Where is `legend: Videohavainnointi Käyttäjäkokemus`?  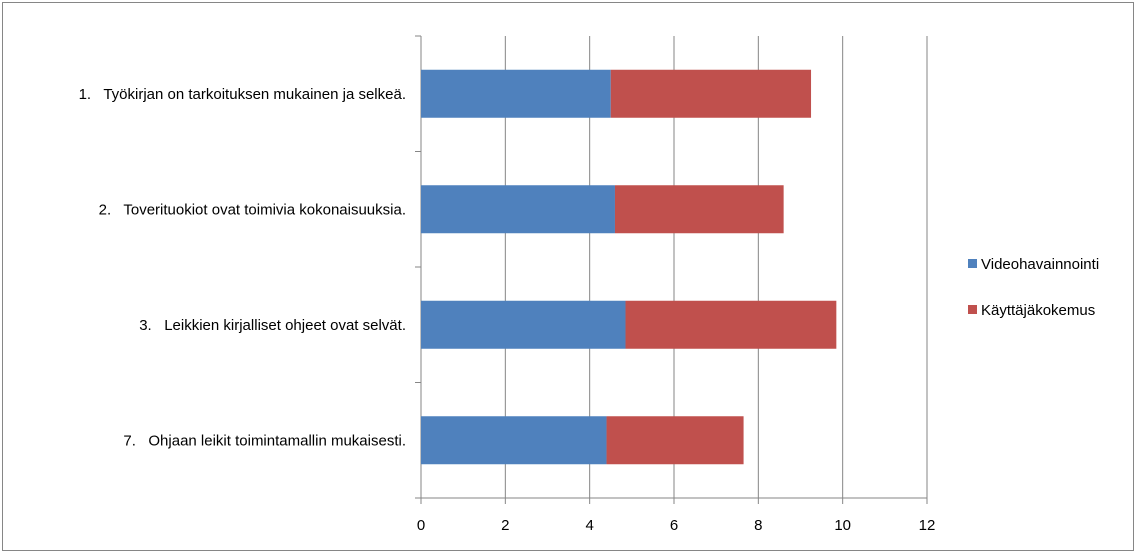 legend: Videohavainnointi Käyttäjäkokemus is located at coordinates (1033, 287).